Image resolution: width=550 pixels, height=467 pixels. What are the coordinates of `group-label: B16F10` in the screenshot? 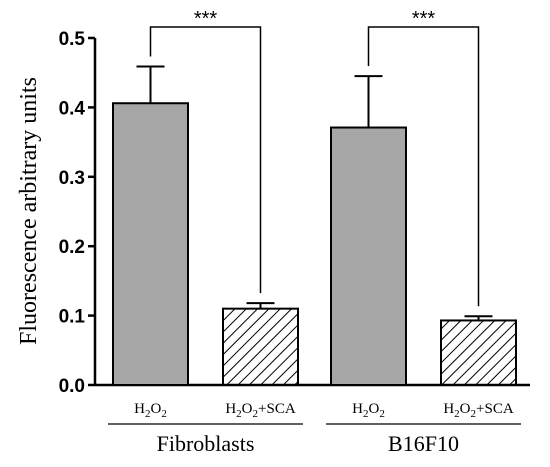 It's located at (423, 443).